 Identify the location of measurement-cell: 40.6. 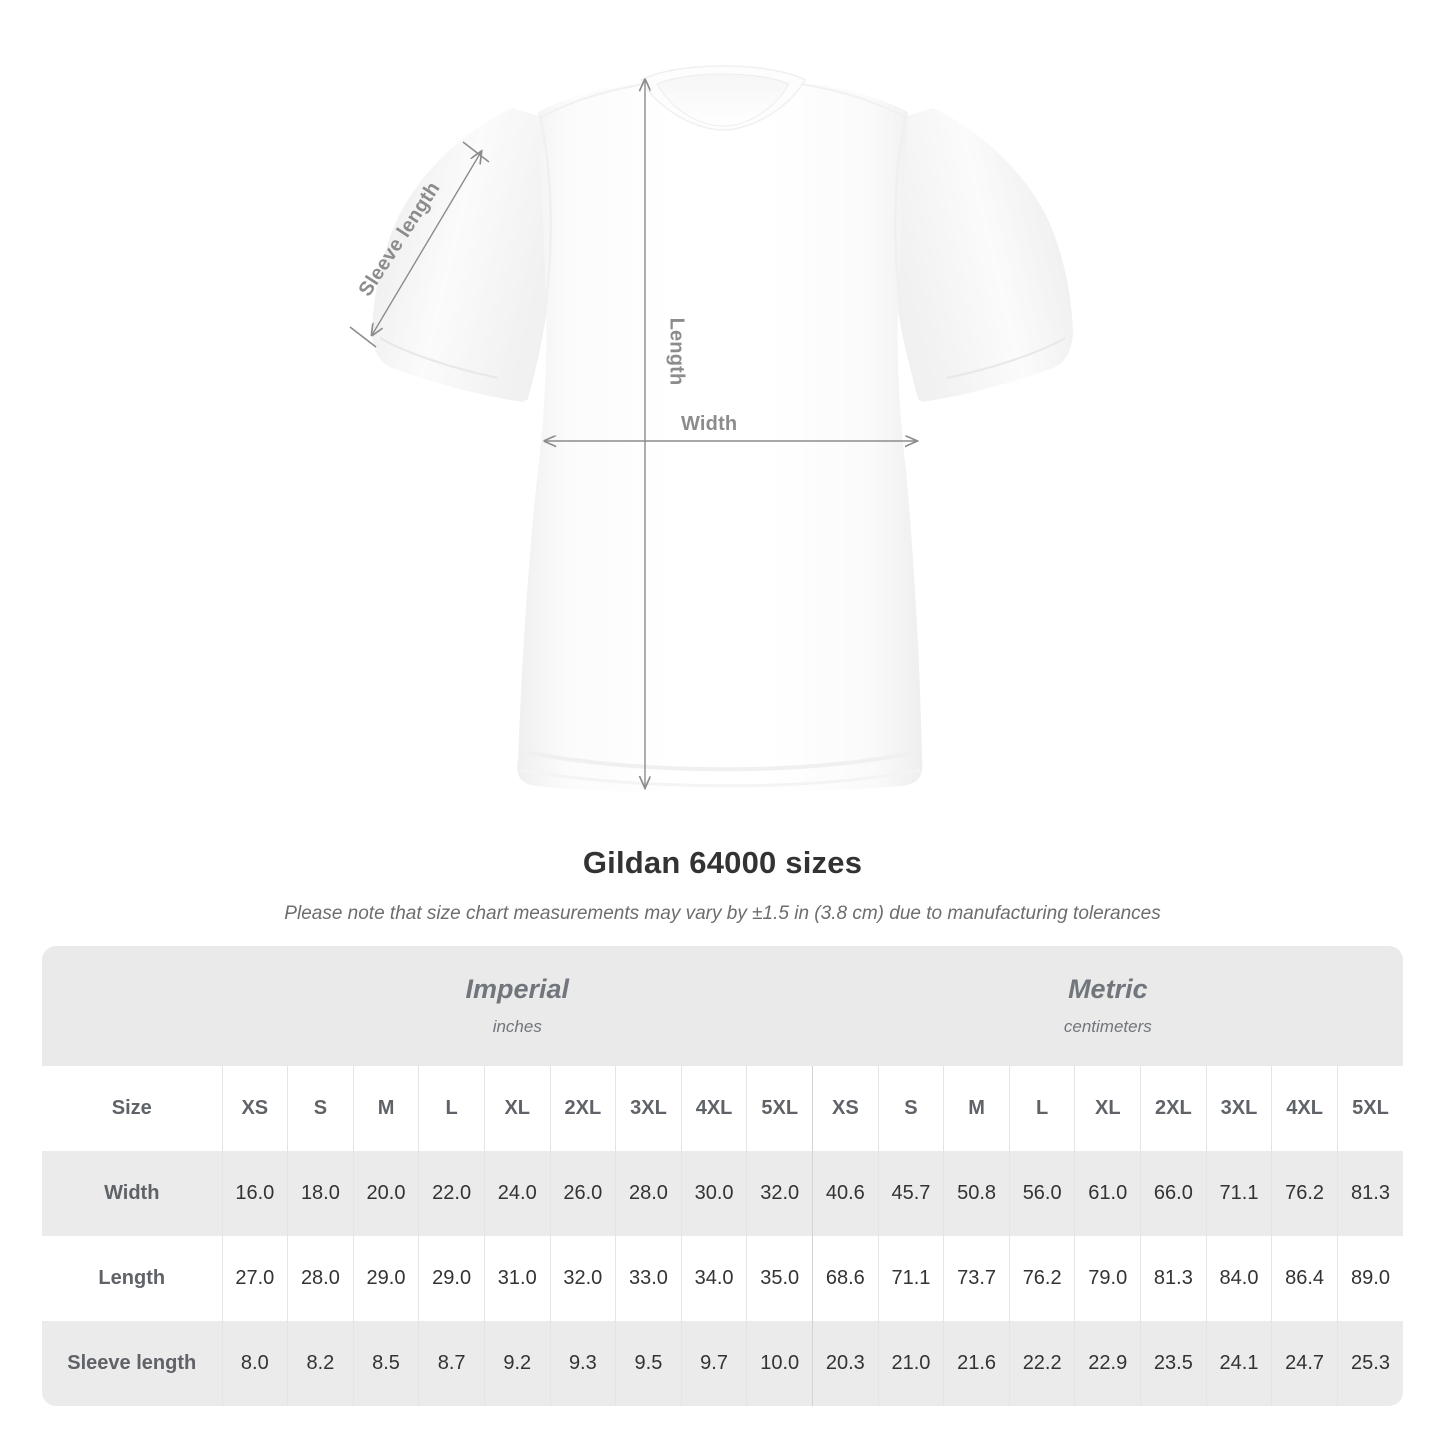
(845, 1193).